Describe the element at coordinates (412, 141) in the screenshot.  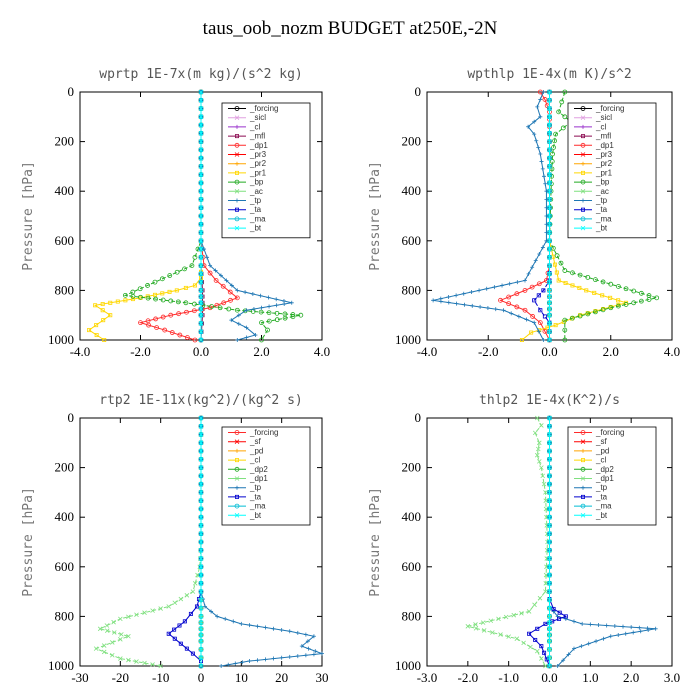
I see `panel-2-ytick-label: 200` at that location.